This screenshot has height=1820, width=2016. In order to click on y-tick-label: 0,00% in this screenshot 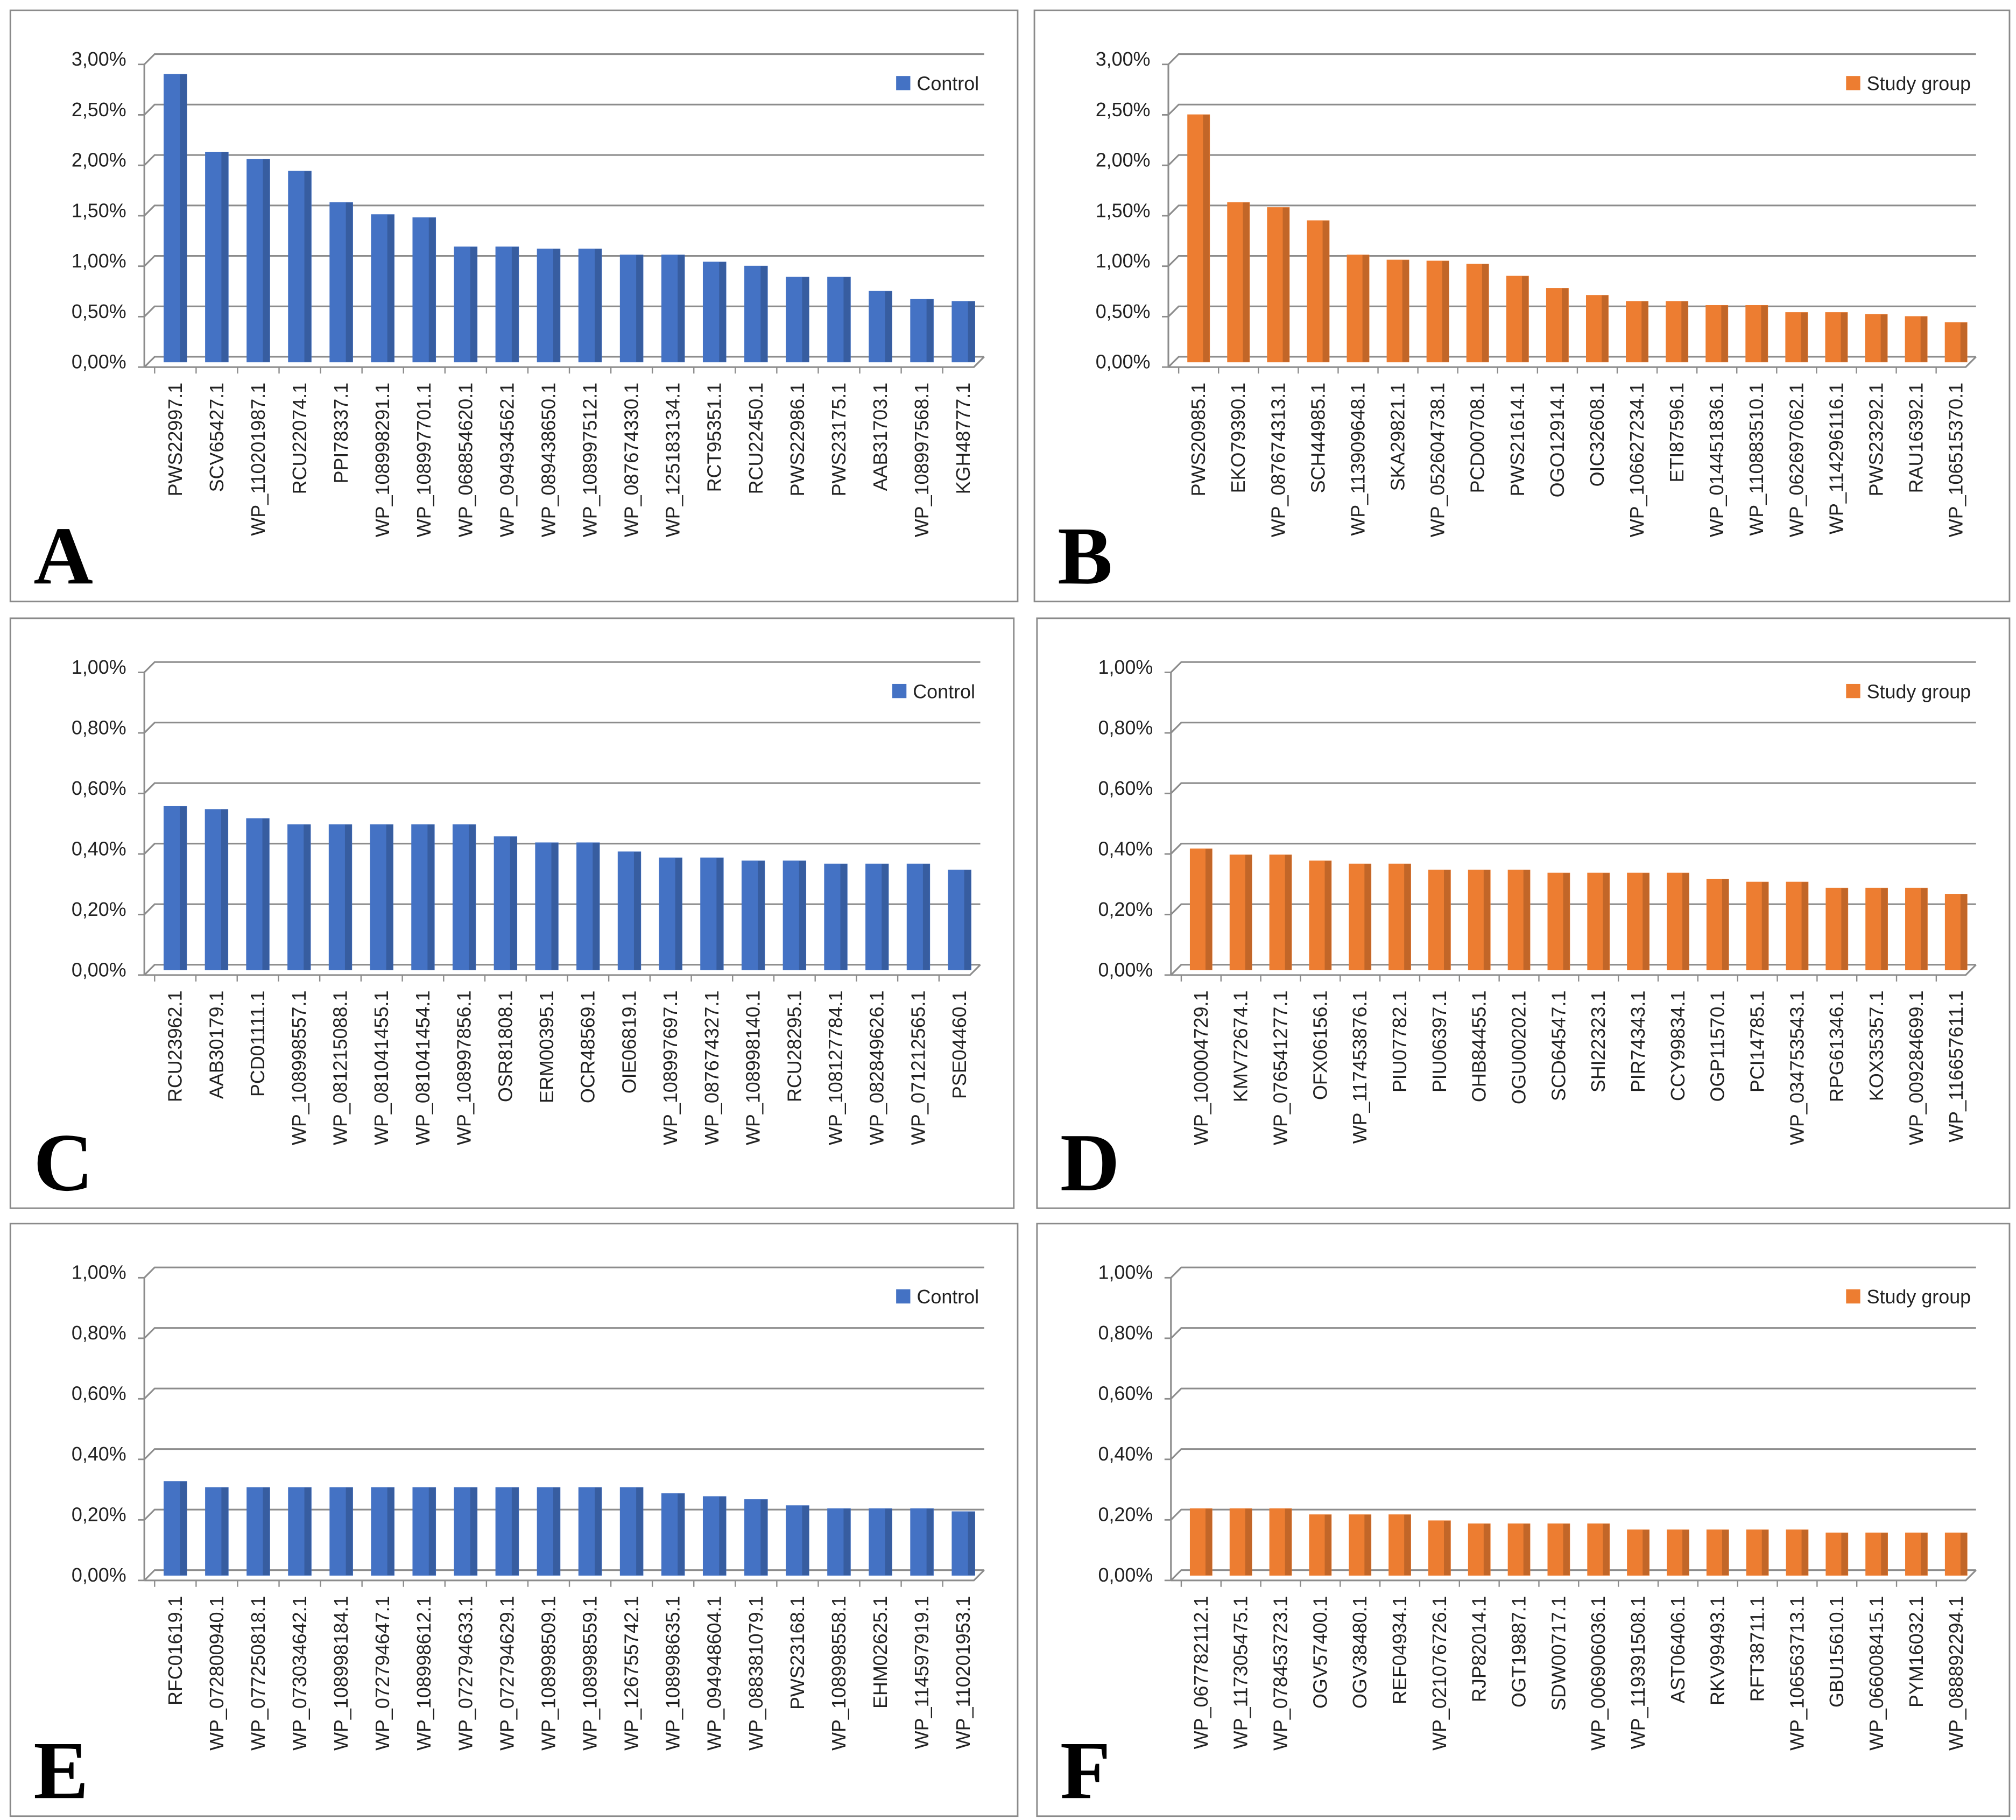, I will do `click(1125, 969)`.